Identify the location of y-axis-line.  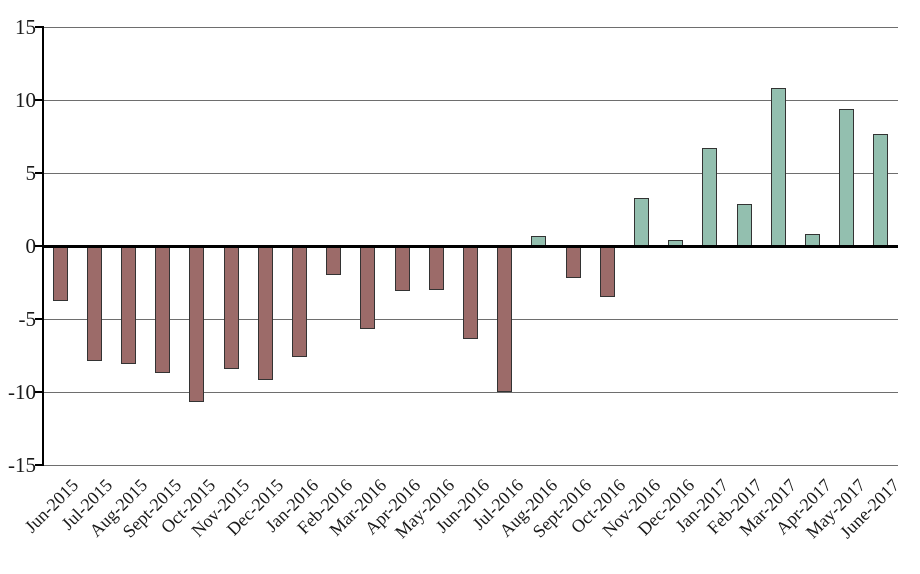
(43, 246).